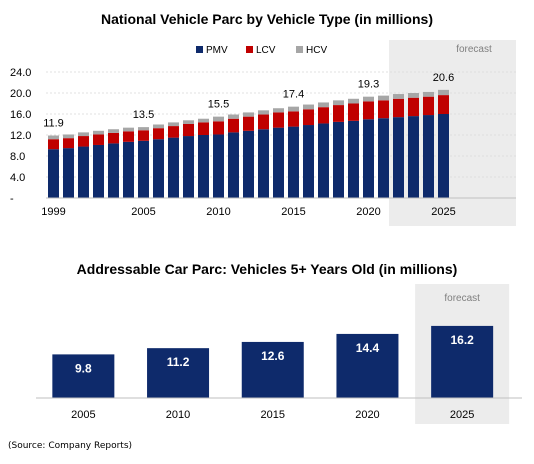 The width and height of the screenshot is (534, 464). What do you see at coordinates (143, 115) in the screenshot?
I see `chart1-data-label: 13.5` at bounding box center [143, 115].